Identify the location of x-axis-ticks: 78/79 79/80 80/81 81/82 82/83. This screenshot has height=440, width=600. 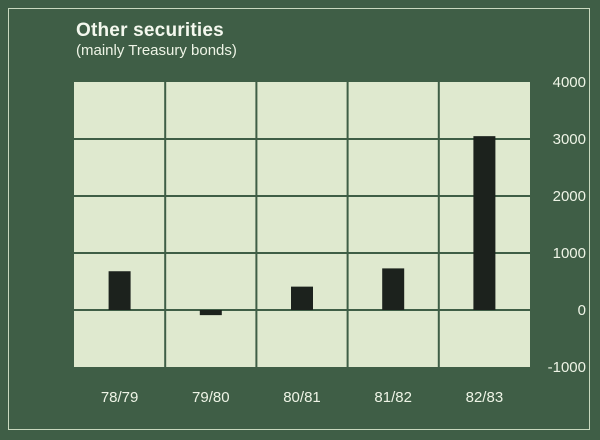
(302, 397).